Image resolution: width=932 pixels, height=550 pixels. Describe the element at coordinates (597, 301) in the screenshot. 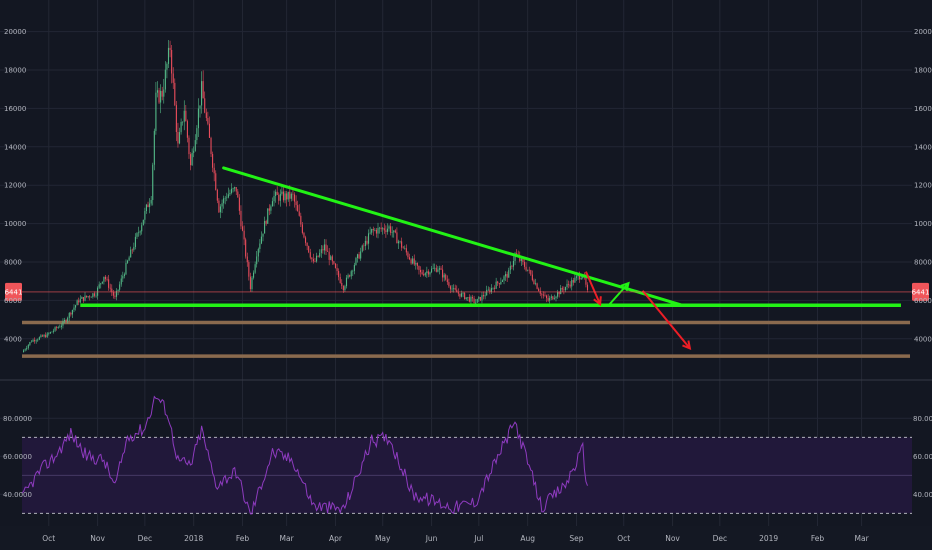

I see `forecast-arrow-head` at that location.